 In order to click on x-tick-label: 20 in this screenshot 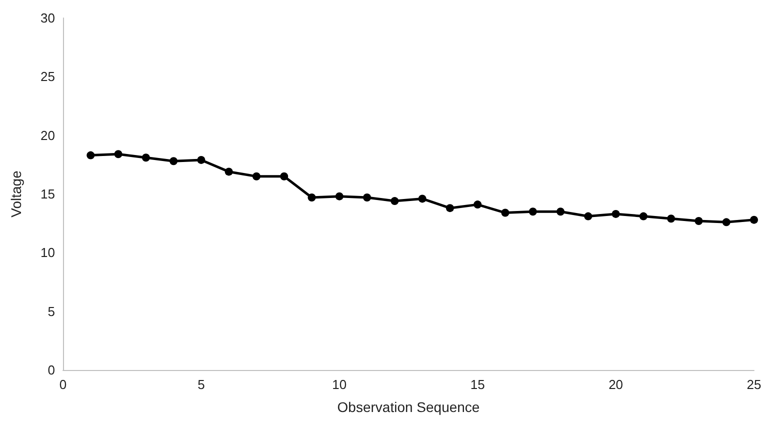, I will do `click(616, 384)`.